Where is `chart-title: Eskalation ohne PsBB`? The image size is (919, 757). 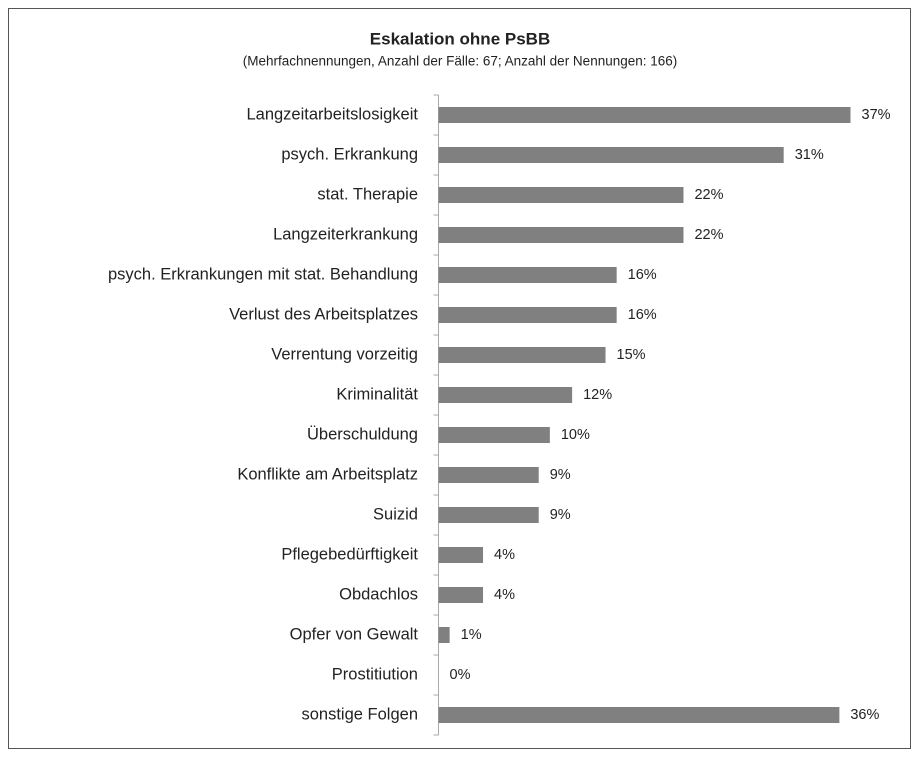
chart-title: Eskalation ohne PsBB is located at coordinates (460, 38).